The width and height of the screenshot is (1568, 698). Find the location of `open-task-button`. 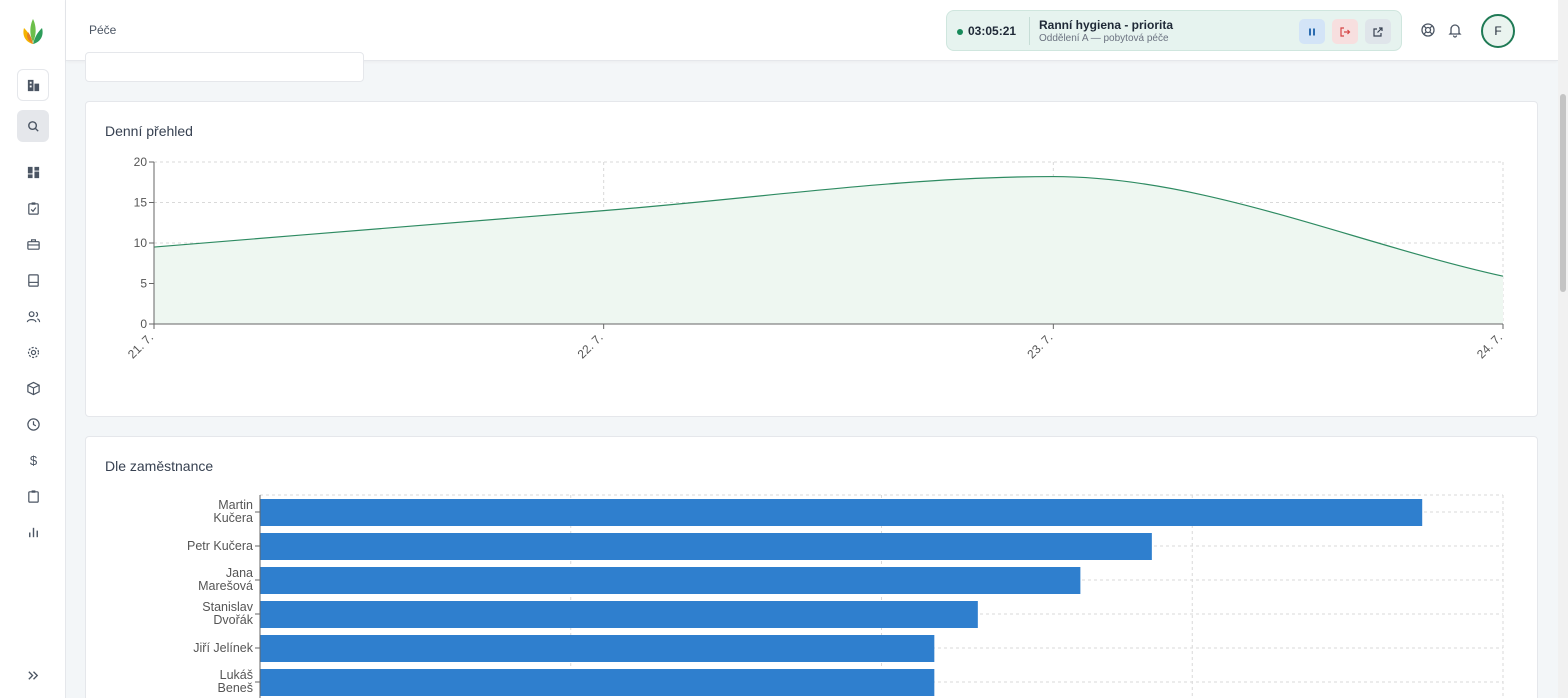

open-task-button is located at coordinates (1378, 31).